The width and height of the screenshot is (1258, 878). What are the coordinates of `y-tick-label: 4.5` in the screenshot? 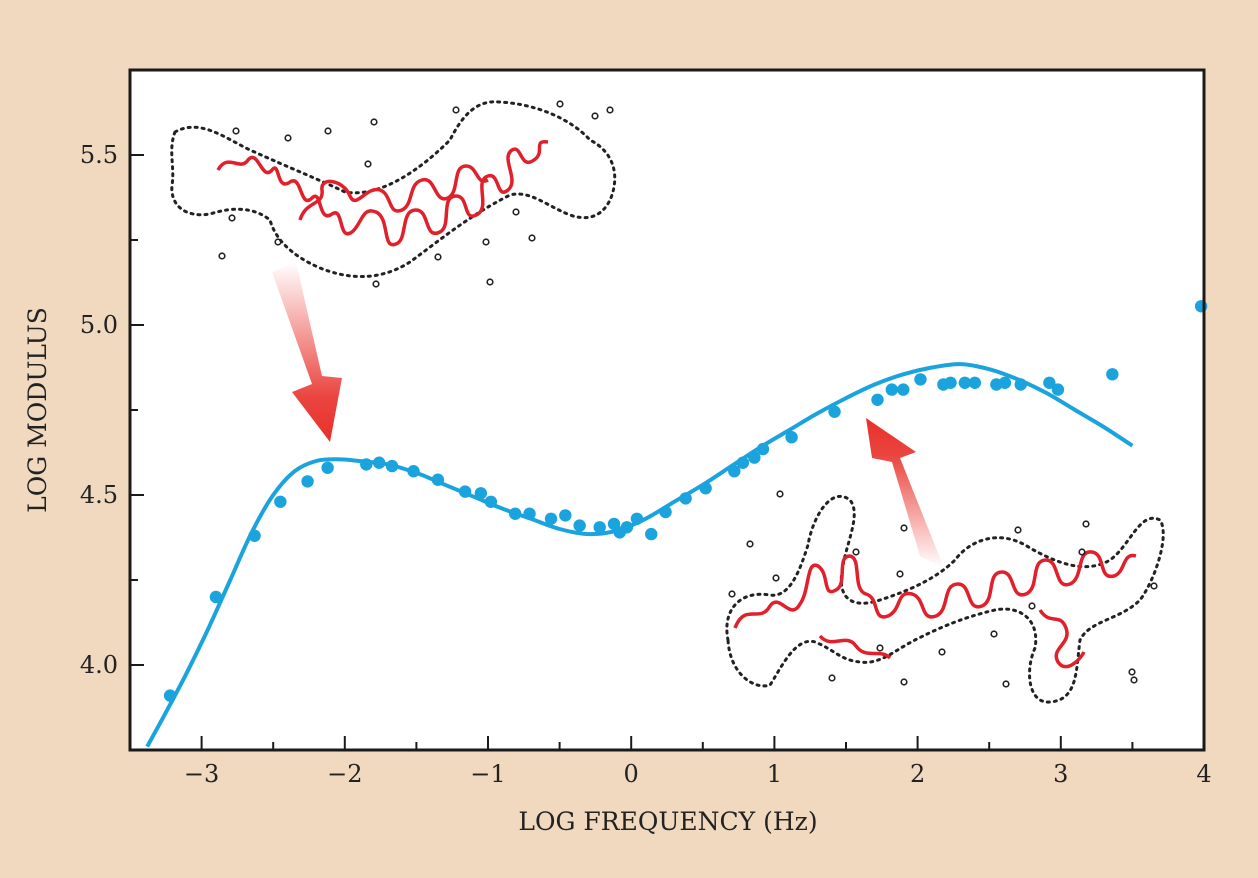 It's located at (99, 495).